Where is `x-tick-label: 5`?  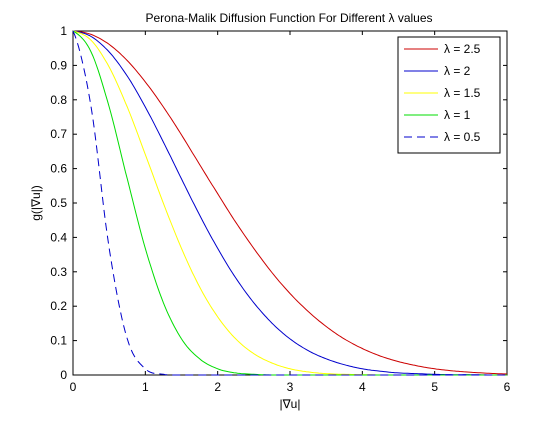
x-tick-label: 5 is located at coordinates (434, 387).